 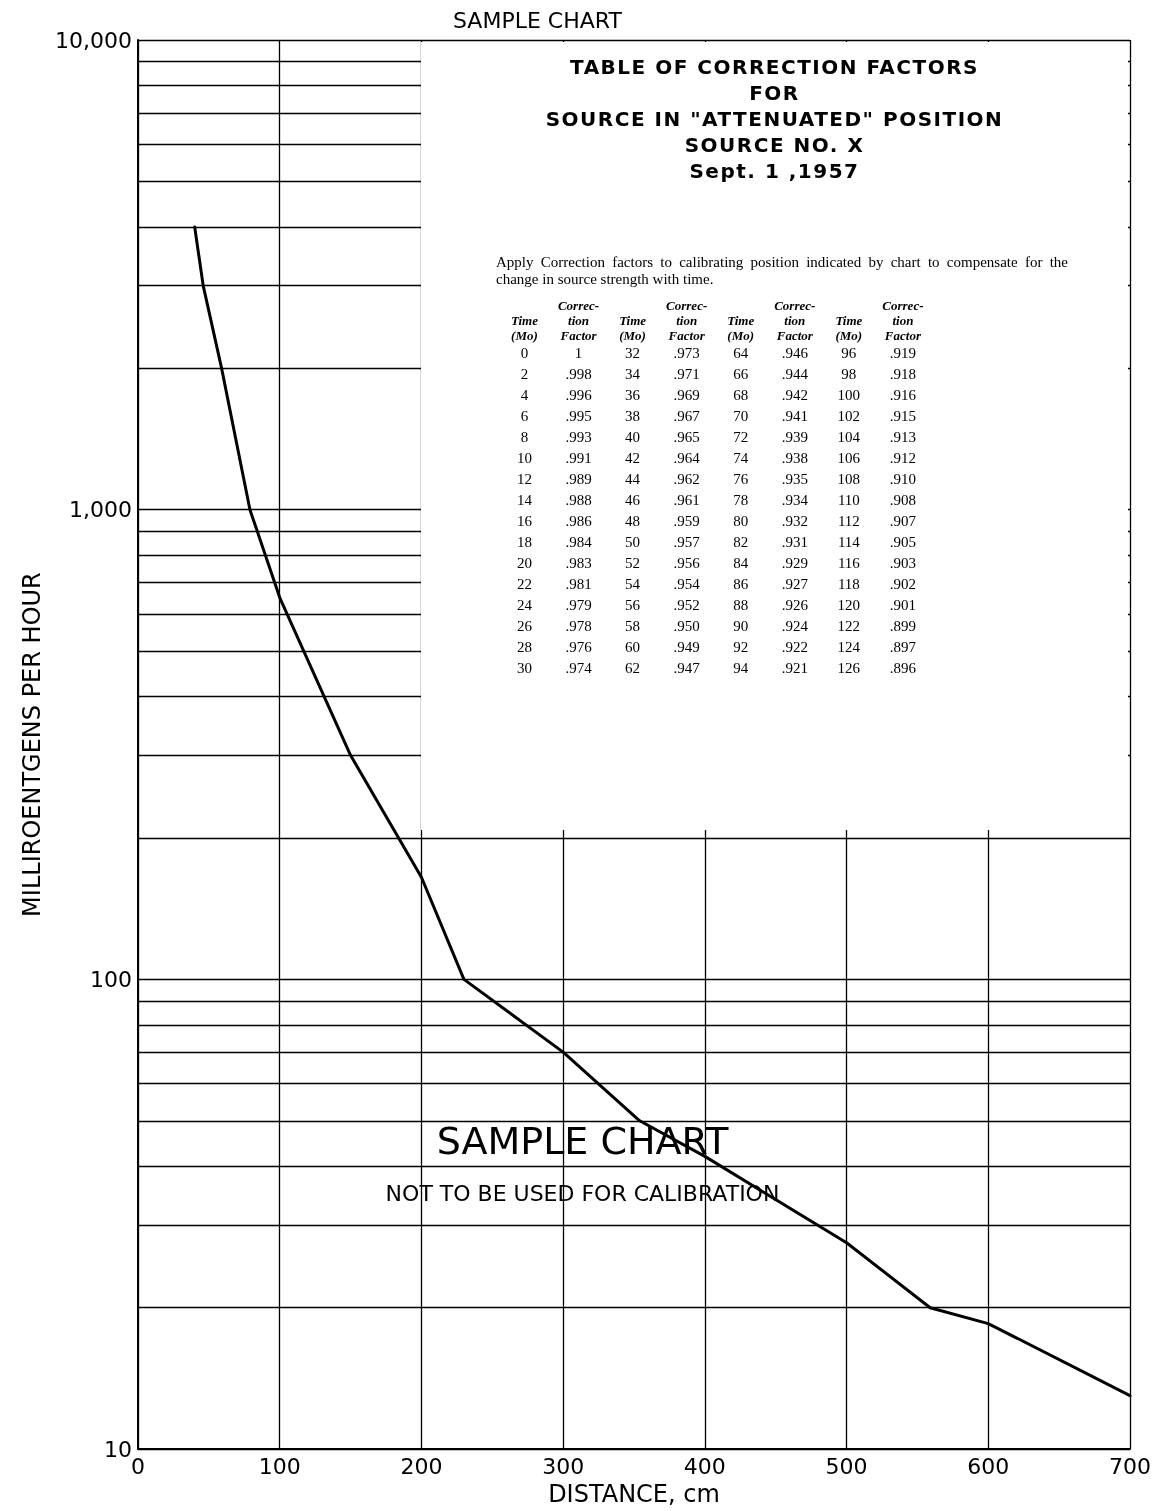 What do you see at coordinates (1130, 1466) in the screenshot?
I see `x-tick-label: 700` at bounding box center [1130, 1466].